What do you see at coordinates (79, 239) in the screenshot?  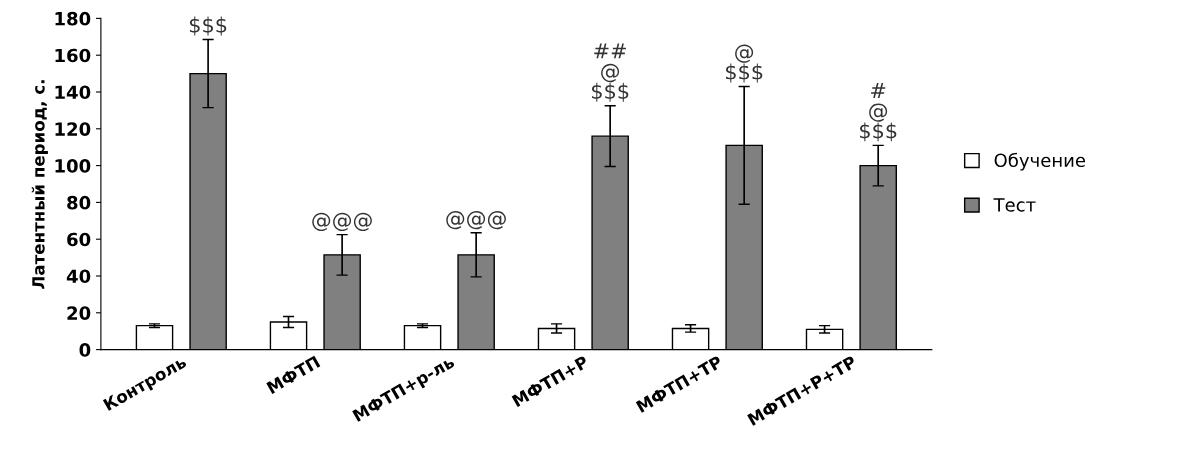 I see `y-tick-label: 60` at bounding box center [79, 239].